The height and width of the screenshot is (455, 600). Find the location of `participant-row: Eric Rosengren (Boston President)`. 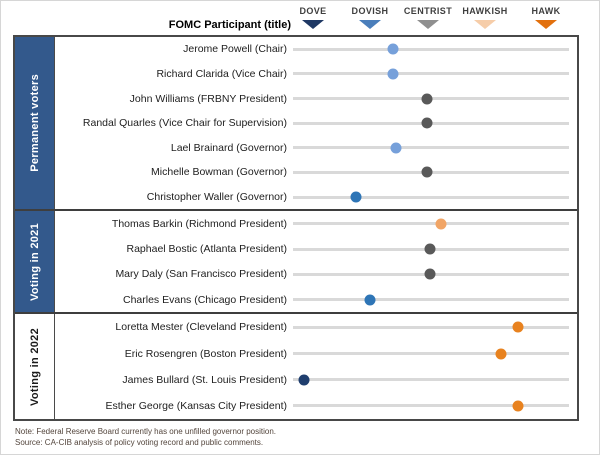

participant-row: Eric Rosengren (Boston President) is located at coordinates (316, 353).